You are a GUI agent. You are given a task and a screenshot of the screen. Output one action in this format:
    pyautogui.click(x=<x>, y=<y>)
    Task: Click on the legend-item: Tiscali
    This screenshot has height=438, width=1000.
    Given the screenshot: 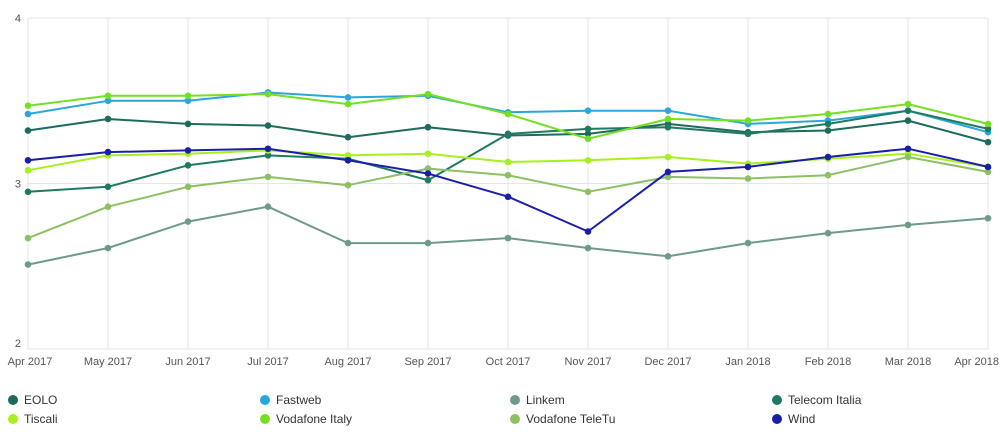 What is the action you would take?
    pyautogui.click(x=33, y=419)
    